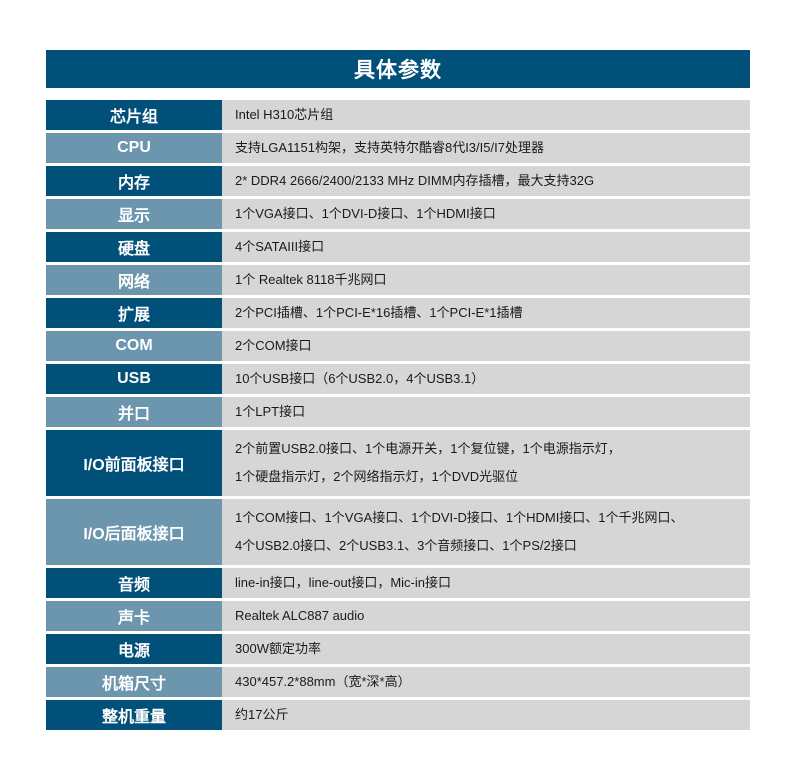  Describe the element at coordinates (486, 412) in the screenshot. I see `row-value: 1个LPT接口` at that location.